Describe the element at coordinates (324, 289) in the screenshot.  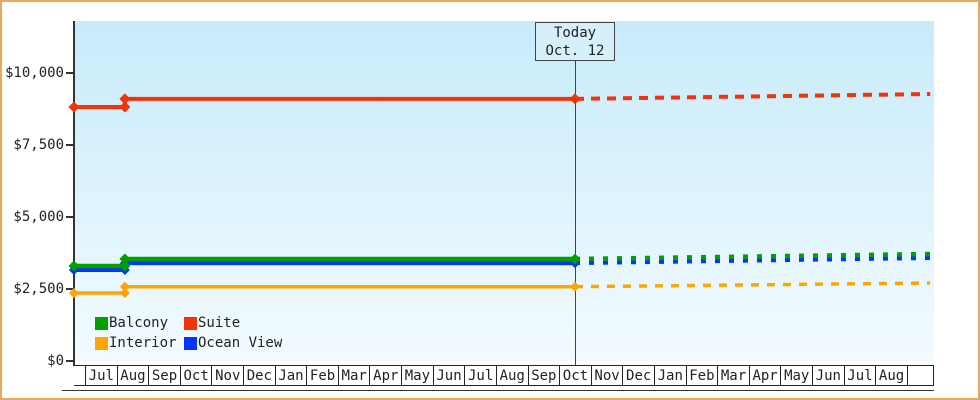
I see `series-line-interior` at that location.